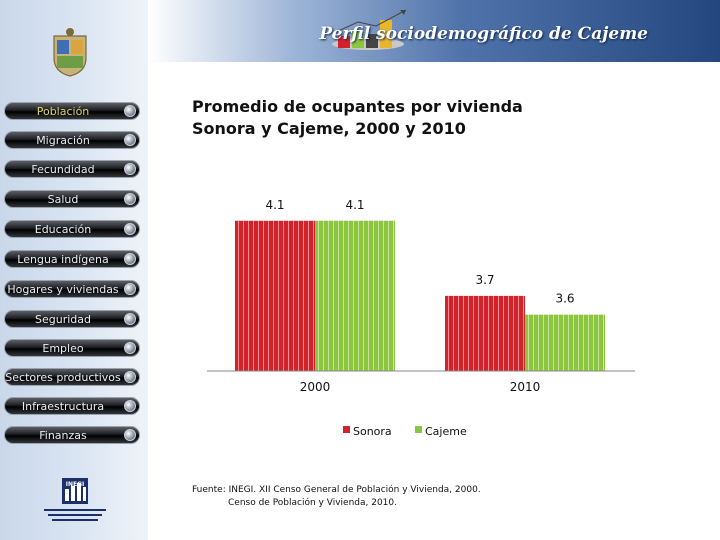 The image size is (720, 540). What do you see at coordinates (63, 348) in the screenshot?
I see `sidebar-item-label: Empleo` at bounding box center [63, 348].